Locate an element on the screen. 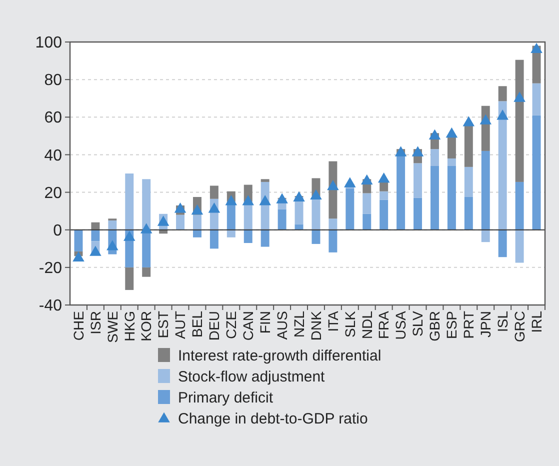 This screenshot has height=466, width=559. x-tick-label: AUS is located at coordinates (282, 325).